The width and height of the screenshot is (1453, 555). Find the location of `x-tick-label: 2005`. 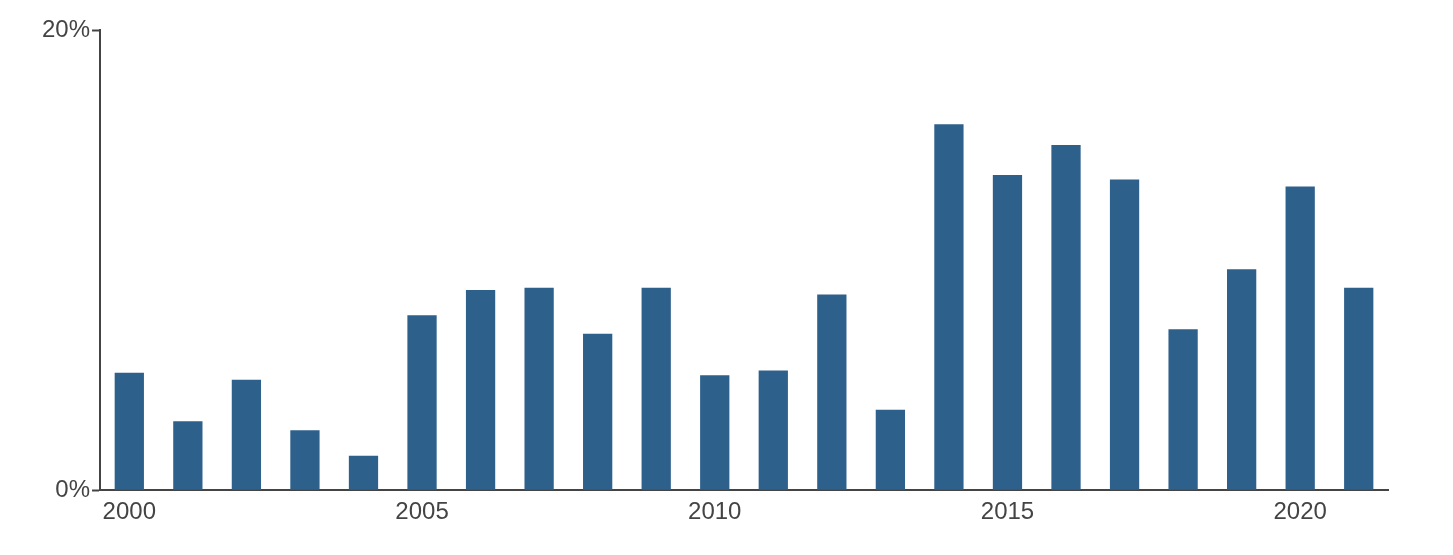

x-tick-label: 2005 is located at coordinates (422, 511).